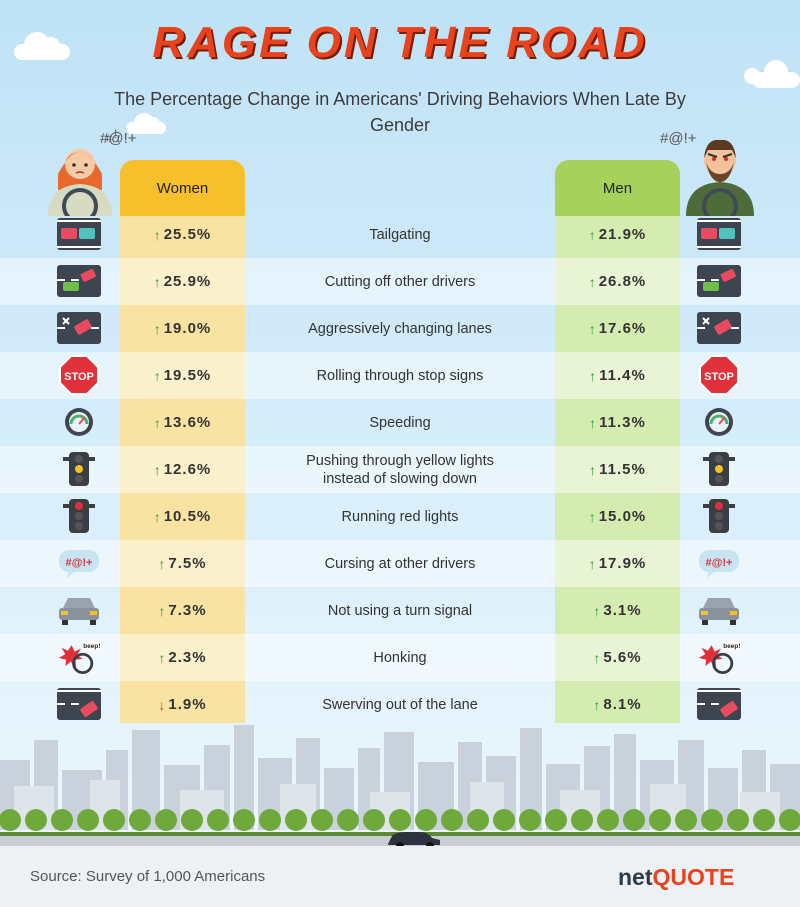 Image resolution: width=800 pixels, height=907 pixels. Describe the element at coordinates (622, 469) in the screenshot. I see `percentage-value: 11.5%` at that location.